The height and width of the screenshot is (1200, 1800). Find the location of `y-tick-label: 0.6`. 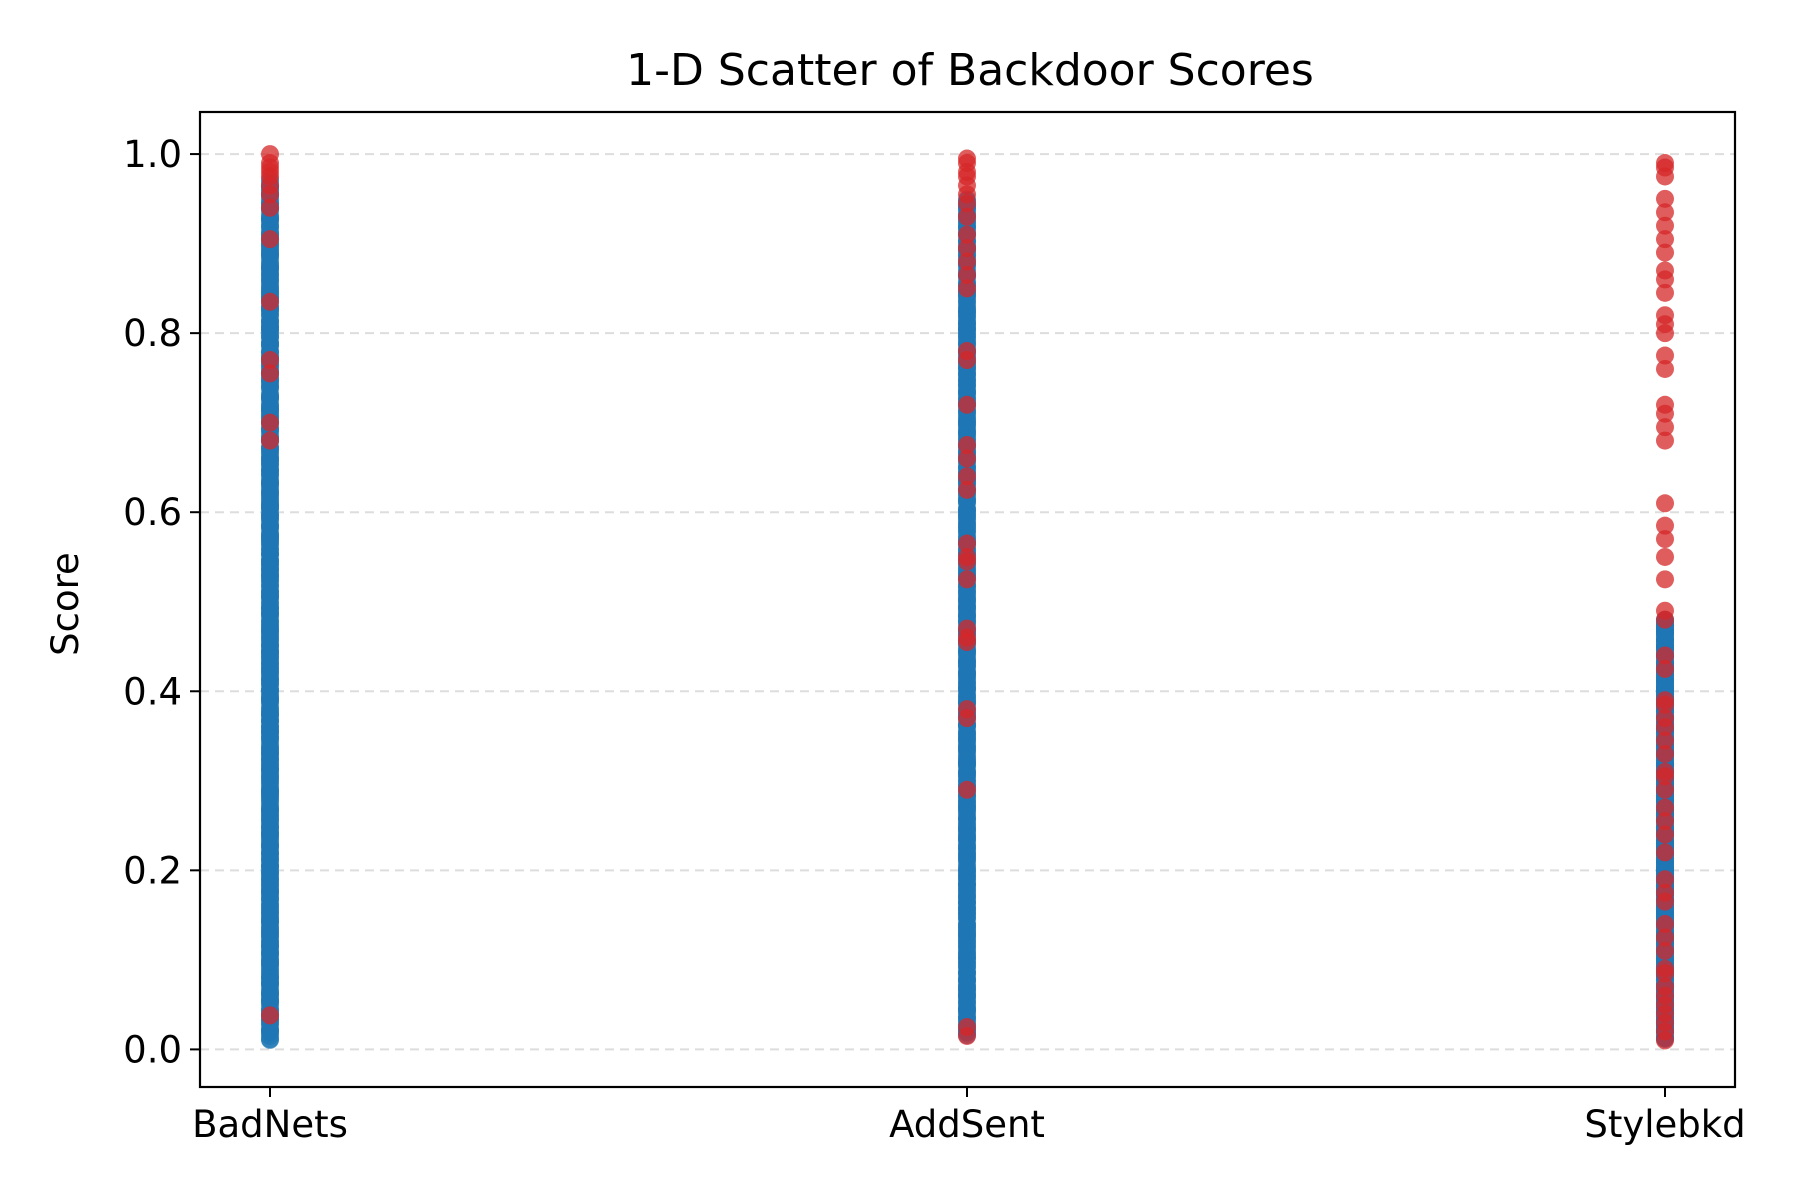

y-tick-label: 0.6 is located at coordinates (152, 512).